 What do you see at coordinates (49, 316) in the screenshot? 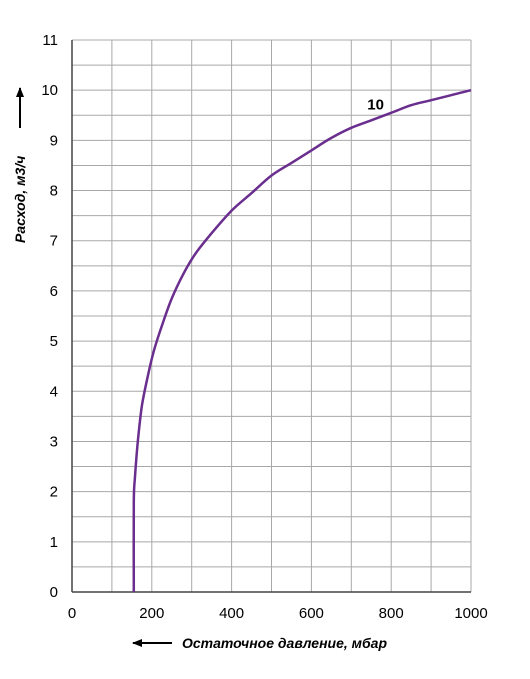
I see `y-tick-labels: 0 1 2 3 4 5 6 7 8 9 10 11` at bounding box center [49, 316].